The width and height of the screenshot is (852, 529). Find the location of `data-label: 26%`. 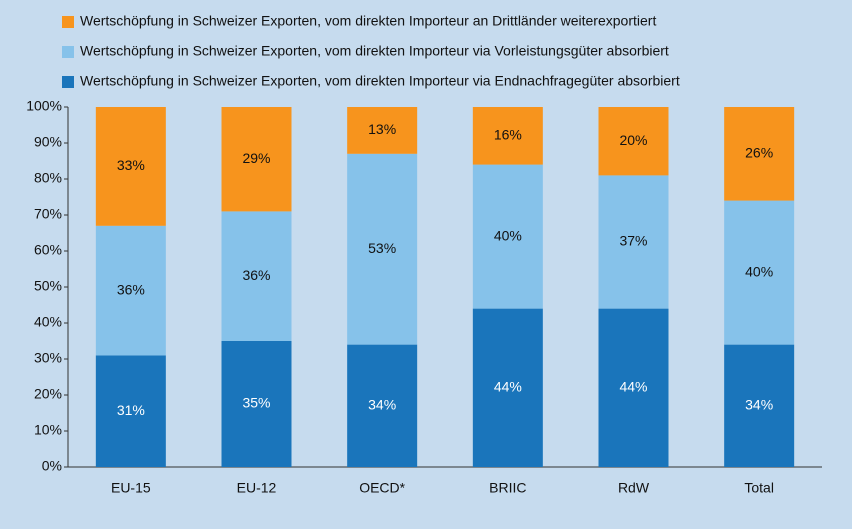

data-label: 26% is located at coordinates (759, 153).